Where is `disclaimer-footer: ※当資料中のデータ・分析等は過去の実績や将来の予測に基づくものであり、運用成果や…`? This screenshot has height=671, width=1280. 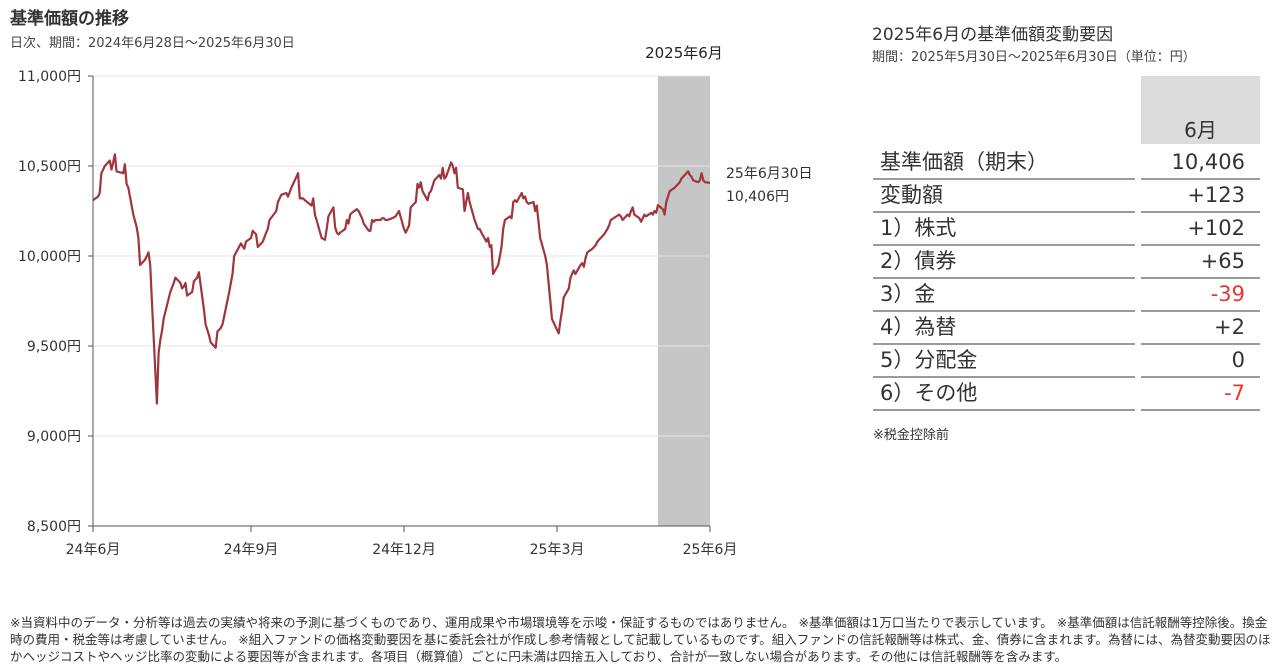
disclaimer-footer: ※当資料中のデータ・分析等は過去の実績や将来の予測に基づくものであり、運用成果や… is located at coordinates (640, 639).